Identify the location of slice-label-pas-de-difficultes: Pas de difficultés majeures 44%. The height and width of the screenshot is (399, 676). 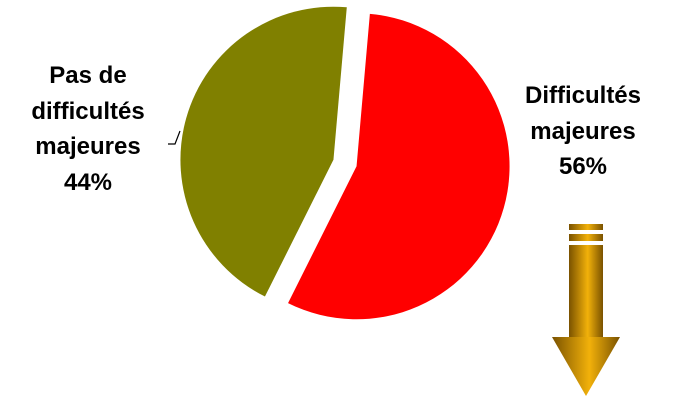
(88, 129).